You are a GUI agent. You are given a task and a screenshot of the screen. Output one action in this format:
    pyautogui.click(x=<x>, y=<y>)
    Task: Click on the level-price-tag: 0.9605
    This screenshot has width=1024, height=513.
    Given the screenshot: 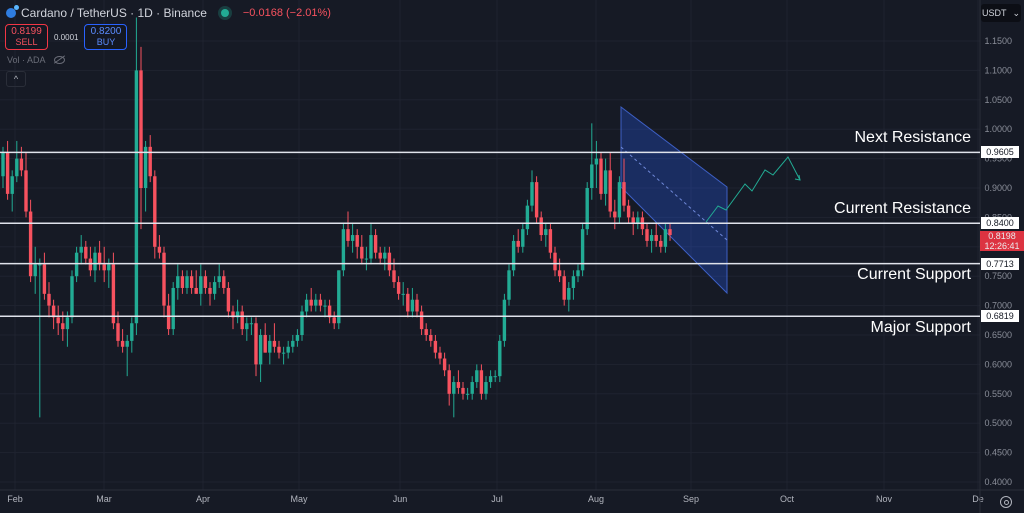 What is the action you would take?
    pyautogui.click(x=1000, y=152)
    